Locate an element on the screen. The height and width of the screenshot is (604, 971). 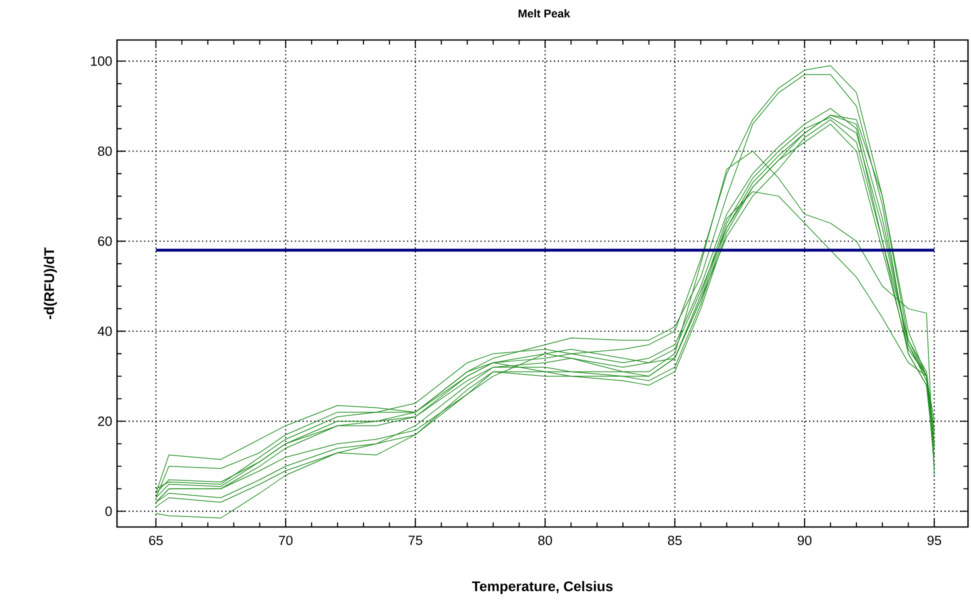
y-tick-label: 0 is located at coordinates (108, 511).